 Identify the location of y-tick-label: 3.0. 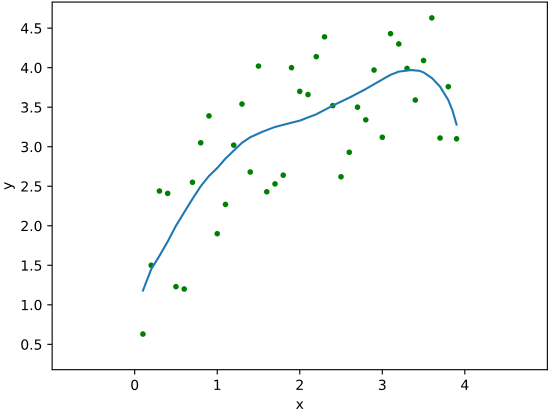
(31, 147).